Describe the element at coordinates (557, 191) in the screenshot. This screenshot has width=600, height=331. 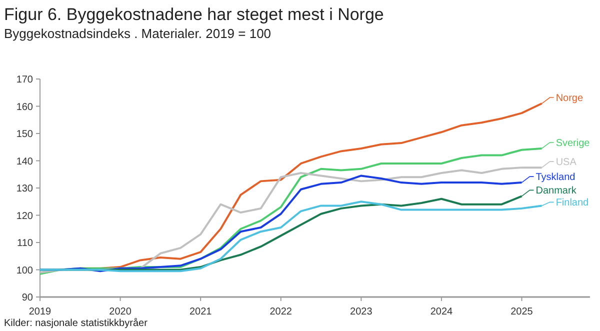
I see `legend-label: Danmark` at that location.